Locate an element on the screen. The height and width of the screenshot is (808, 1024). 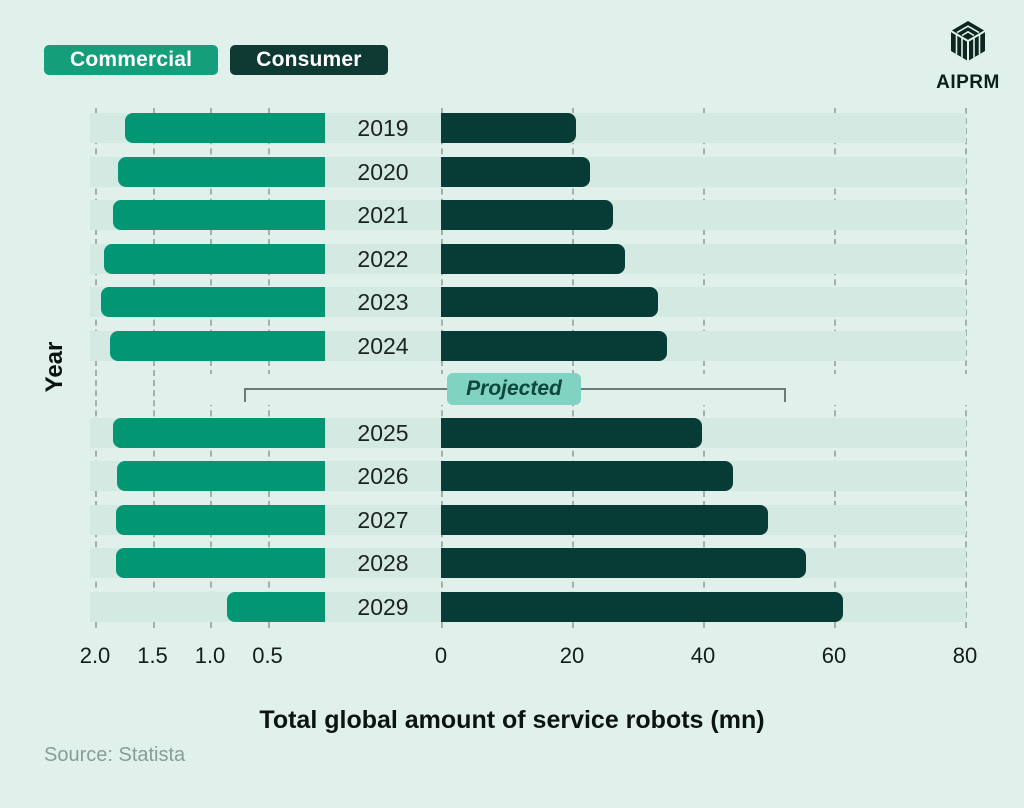
axis-tick-label: 2.0 is located at coordinates (95, 655).